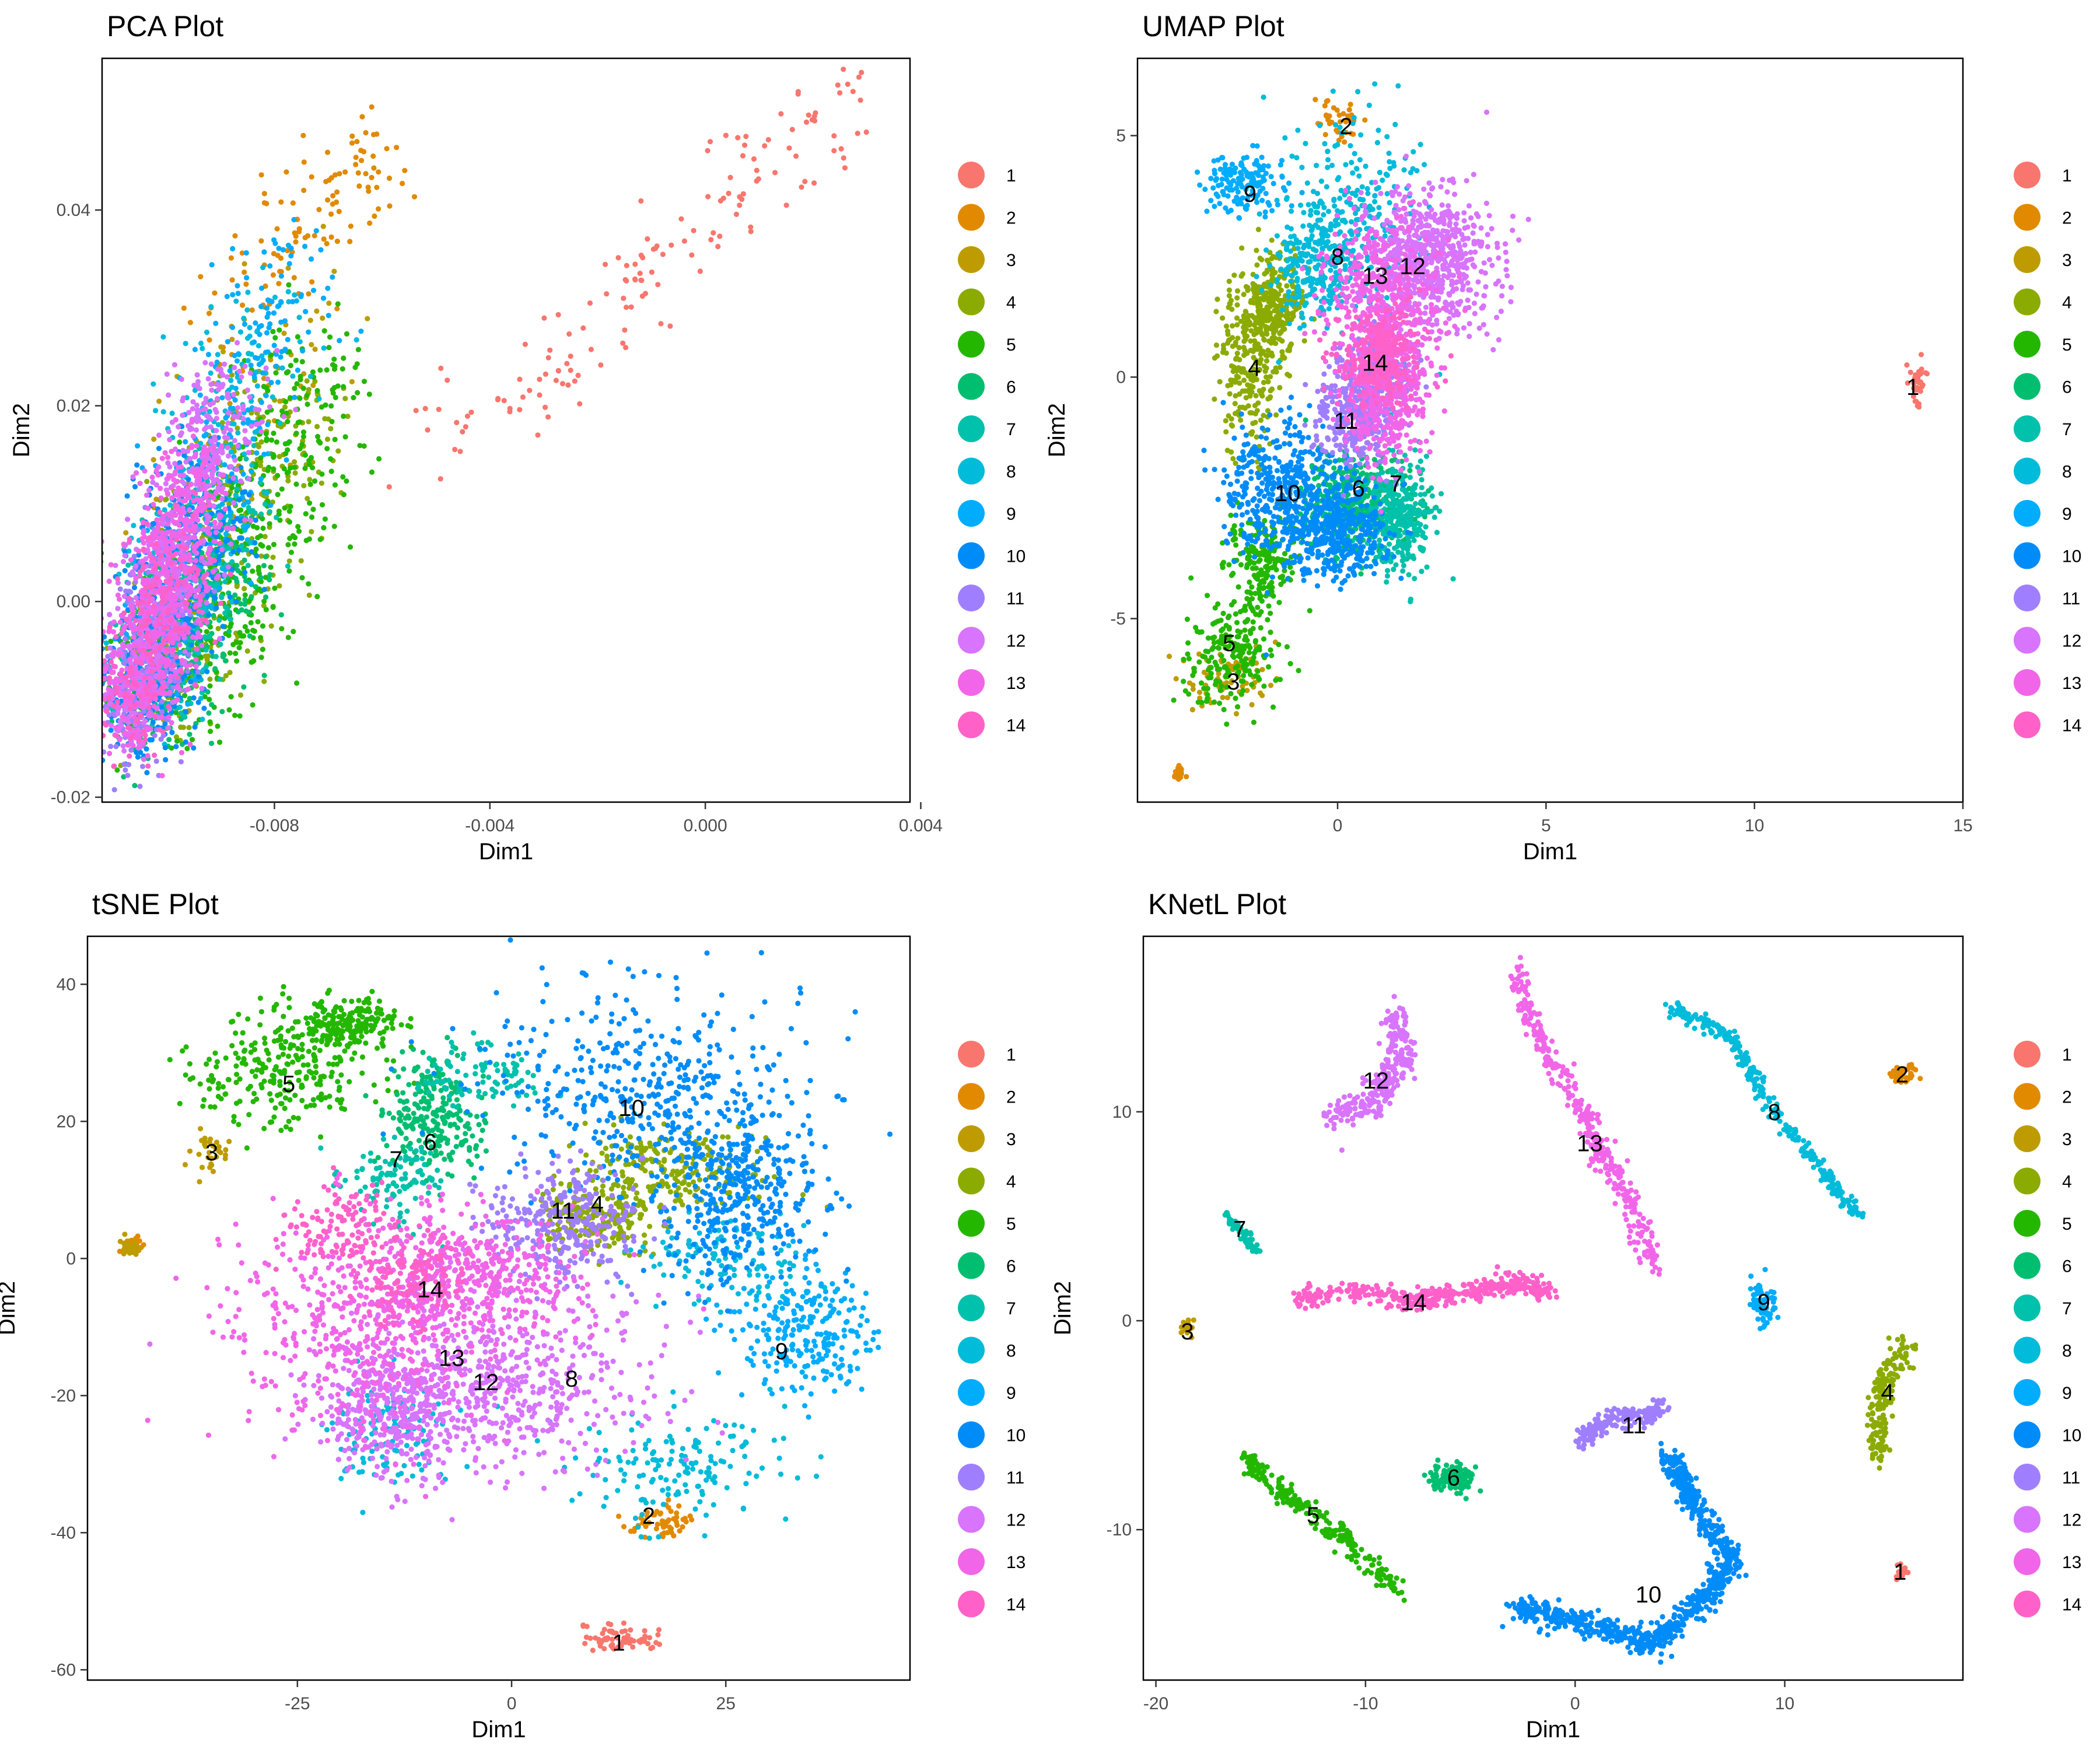  I want to click on legend-label: 11, so click(1015, 598).